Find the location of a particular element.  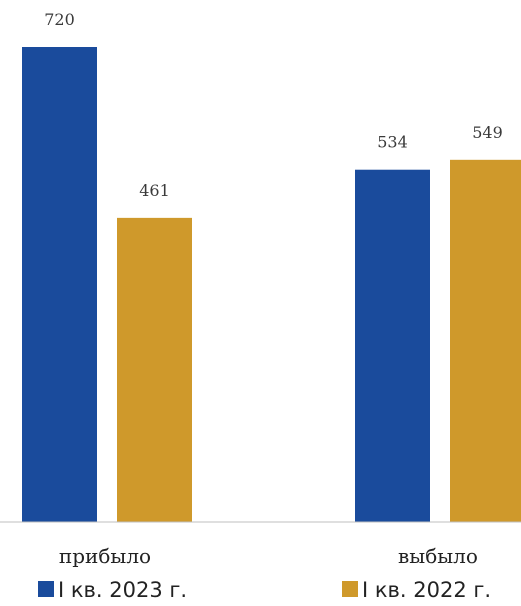

legend: I кв. 2023 г. I кв. 2022 г. is located at coordinates (264, 590).